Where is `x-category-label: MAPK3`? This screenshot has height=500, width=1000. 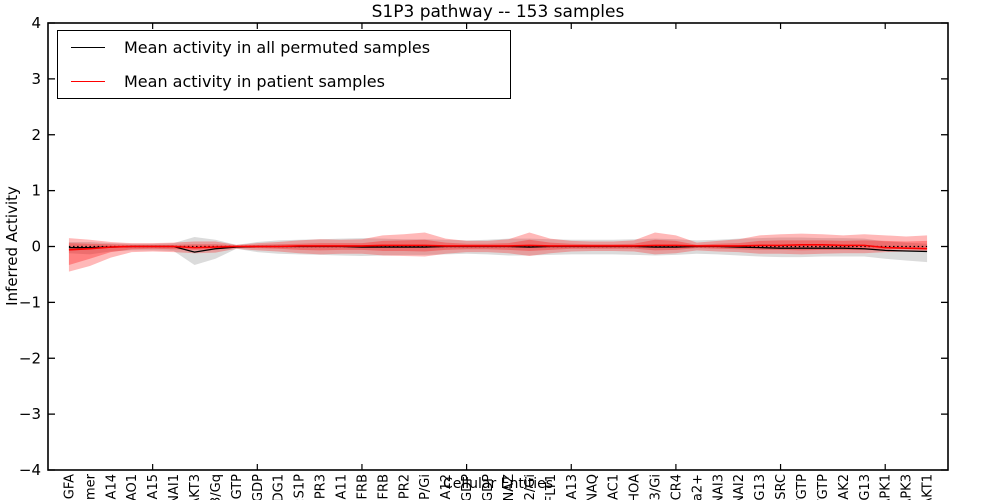 x-category-label: MAPK3 is located at coordinates (907, 487).